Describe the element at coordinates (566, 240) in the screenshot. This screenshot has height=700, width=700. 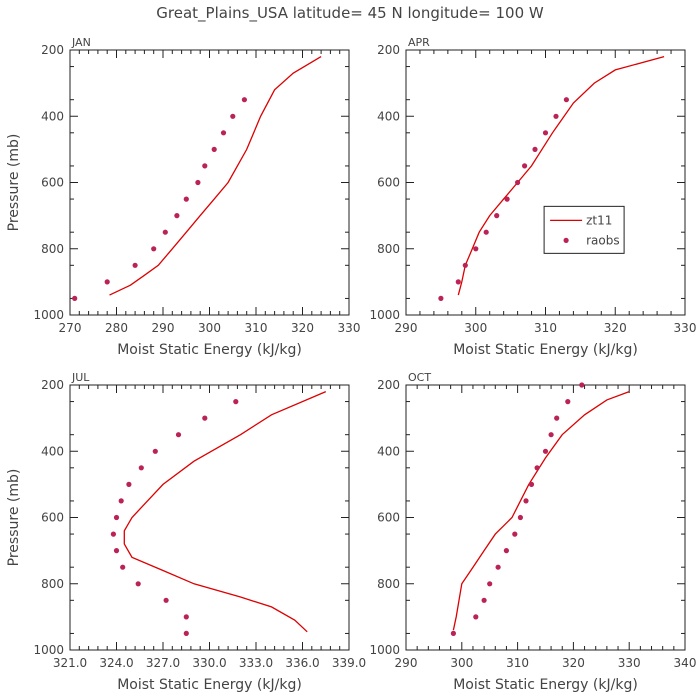
I see `legend-dot-swatch` at that location.